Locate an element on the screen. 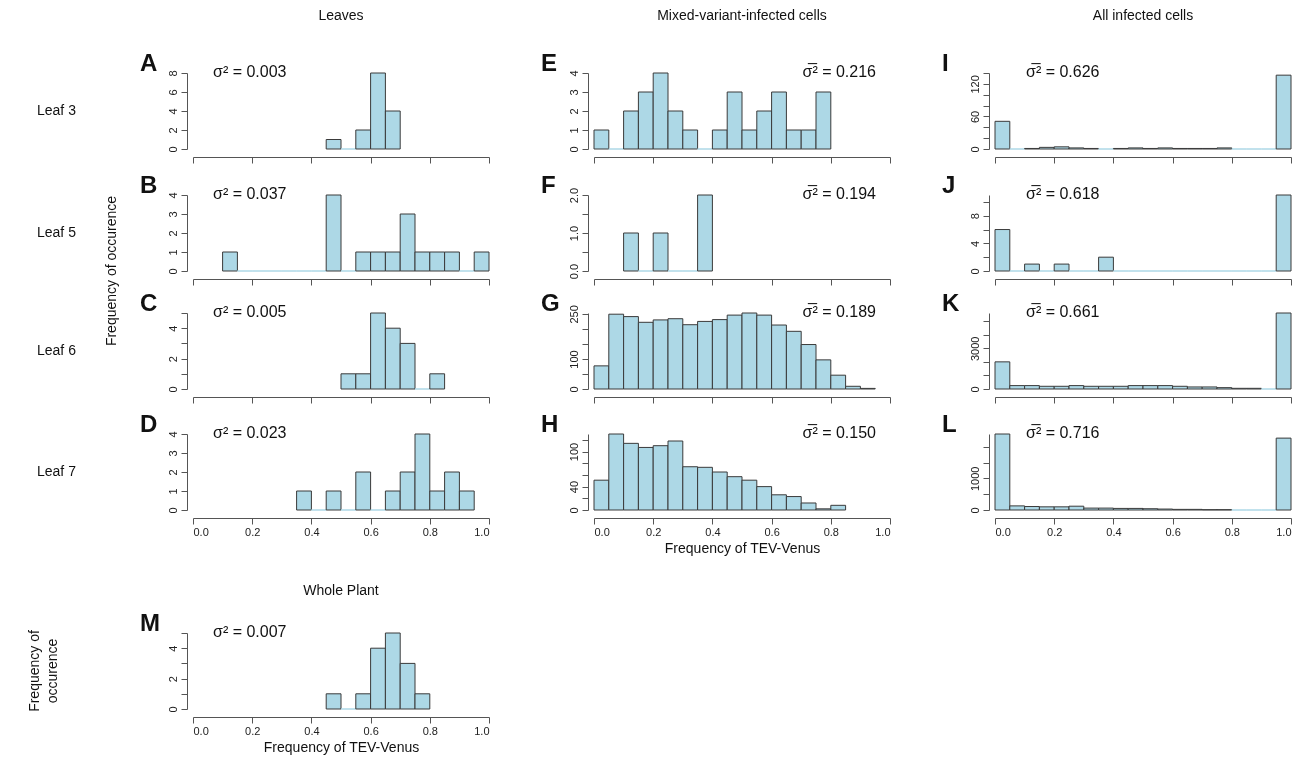 The width and height of the screenshot is (1310, 766). chart-title: K is located at coordinates (951, 302).